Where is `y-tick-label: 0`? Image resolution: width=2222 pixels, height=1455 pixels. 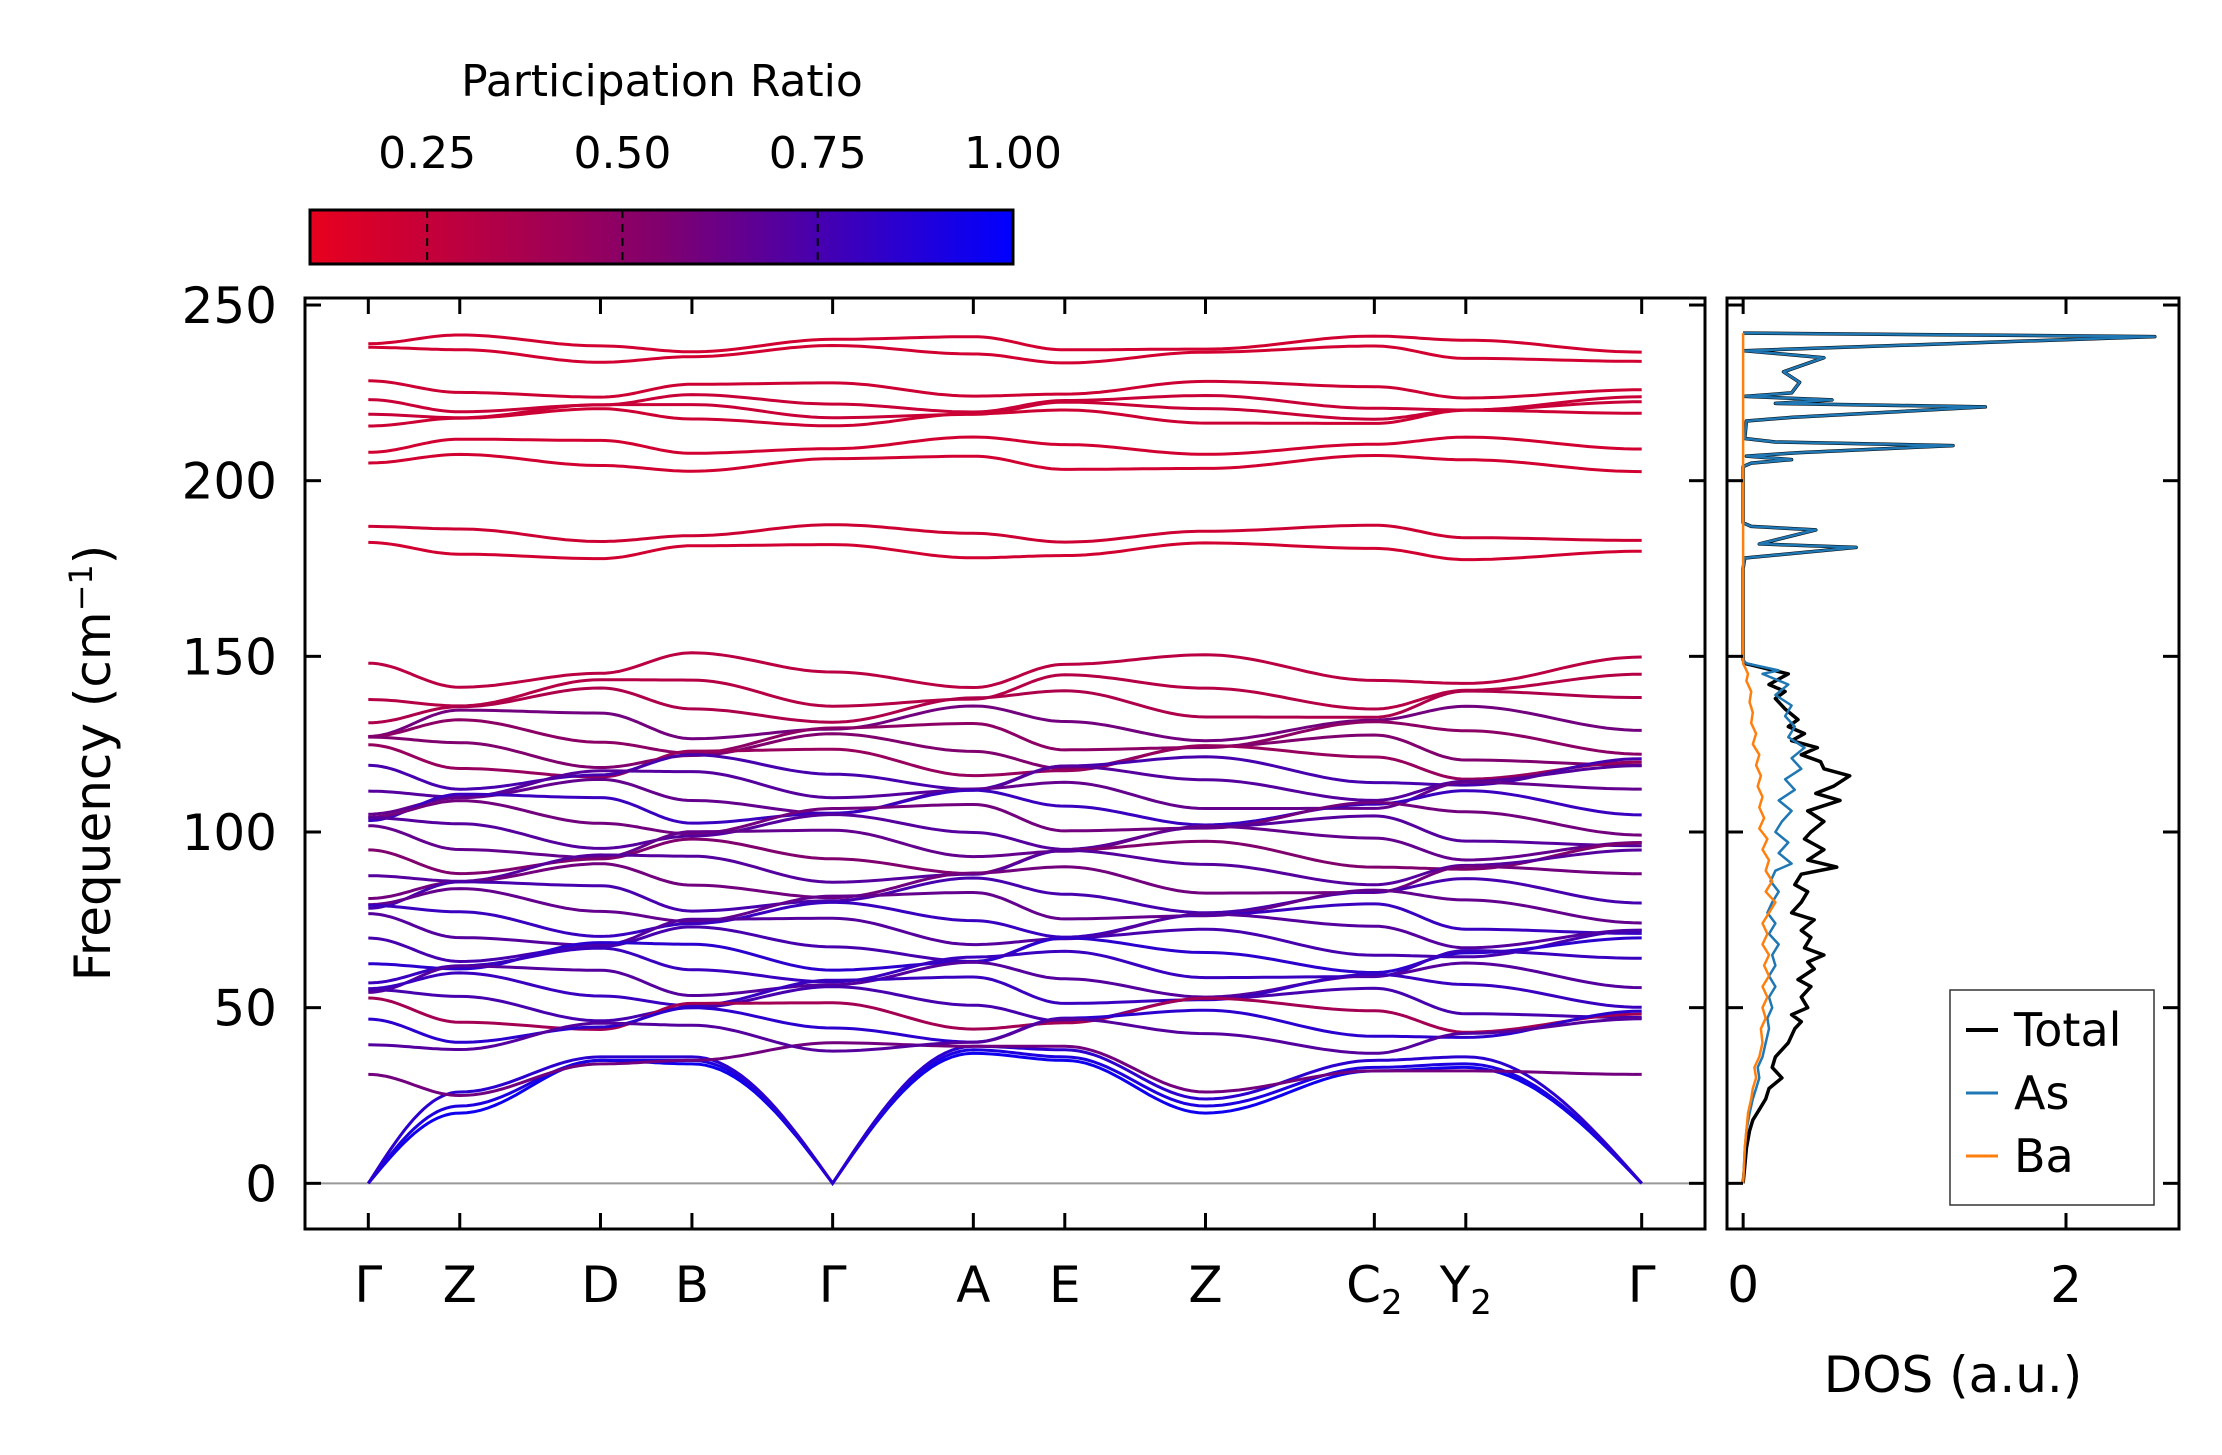
y-tick-label: 0 is located at coordinates (261, 1184).